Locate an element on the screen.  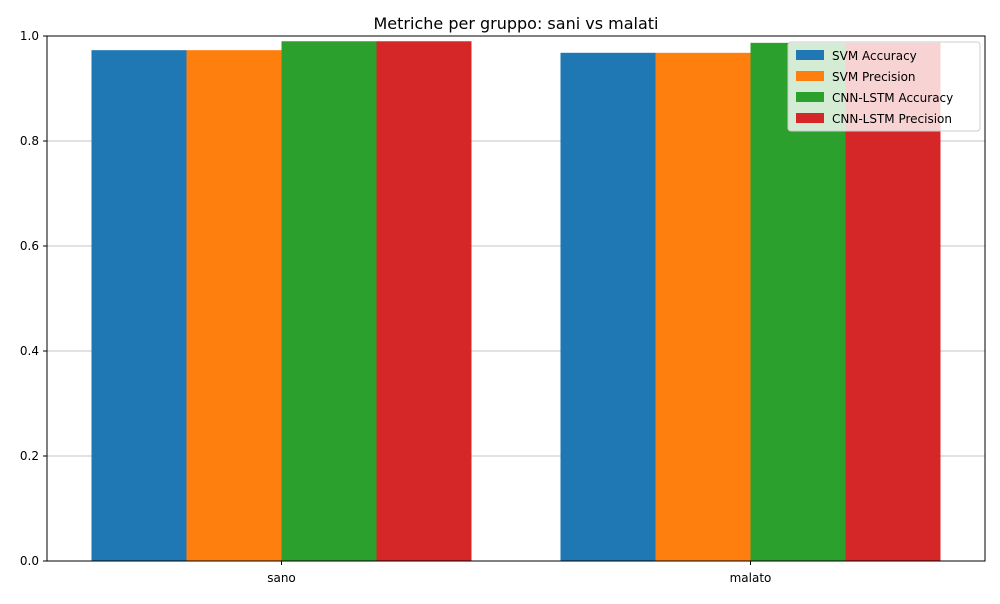
x-axis: sano malato is located at coordinates (519, 573).